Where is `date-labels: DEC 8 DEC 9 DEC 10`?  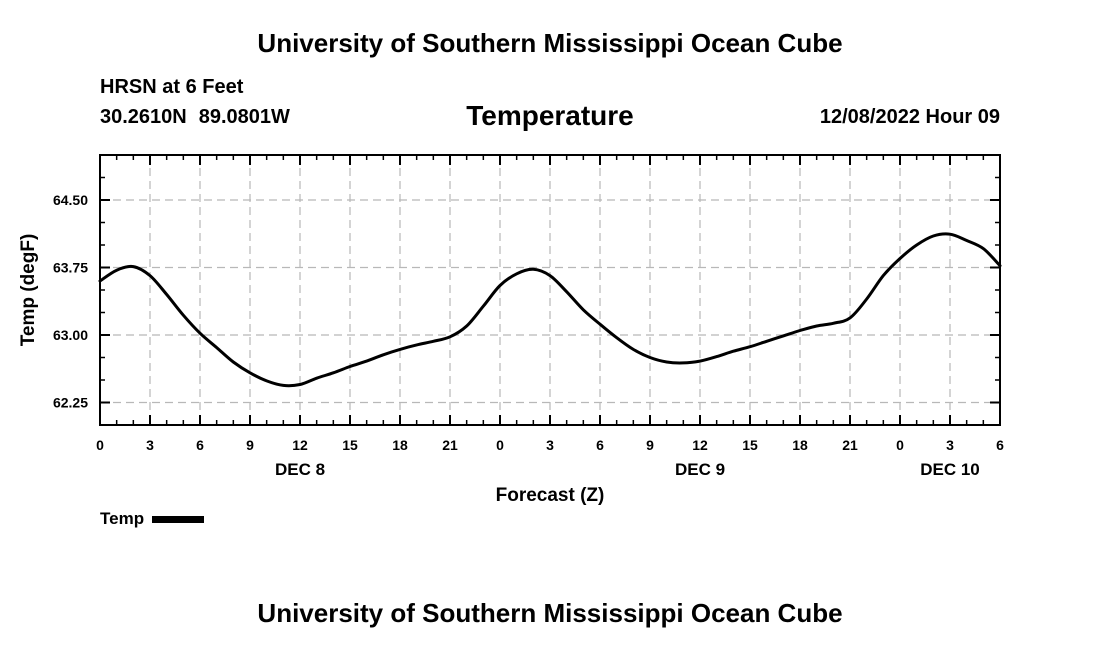
date-labels: DEC 8 DEC 9 DEC 10 is located at coordinates (627, 469).